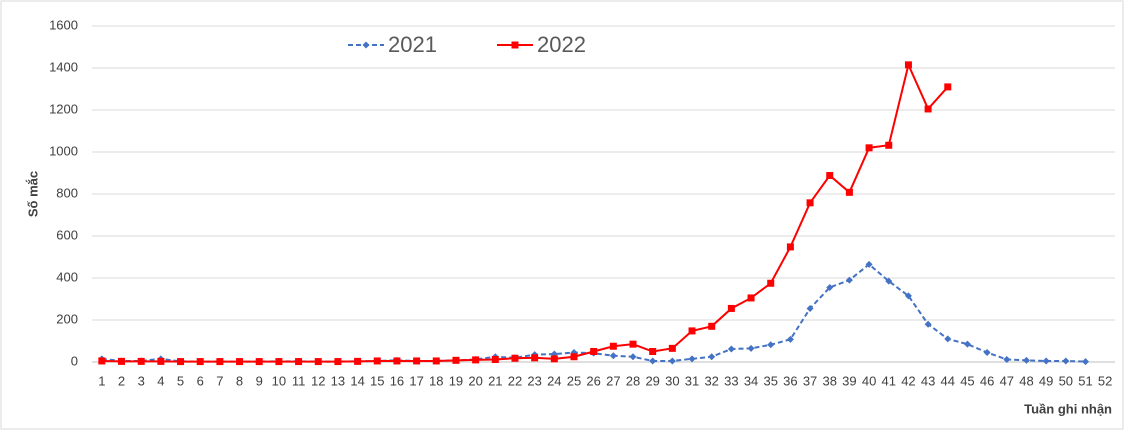 This screenshot has height=436, width=1125. I want to click on x-tick-label: 22, so click(515, 380).